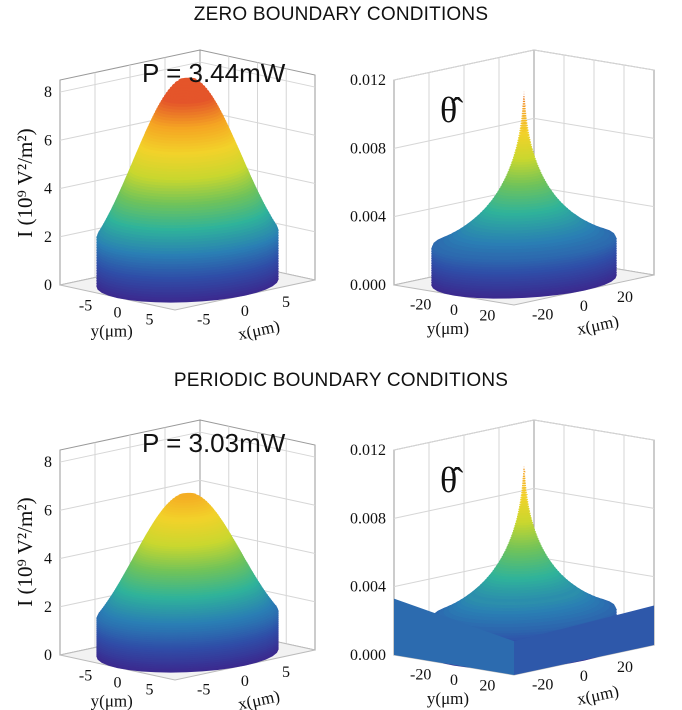 Image resolution: width=682 pixels, height=710 pixels. Describe the element at coordinates (214, 443) in the screenshot. I see `power-annotation: P = 3.03mW` at that location.